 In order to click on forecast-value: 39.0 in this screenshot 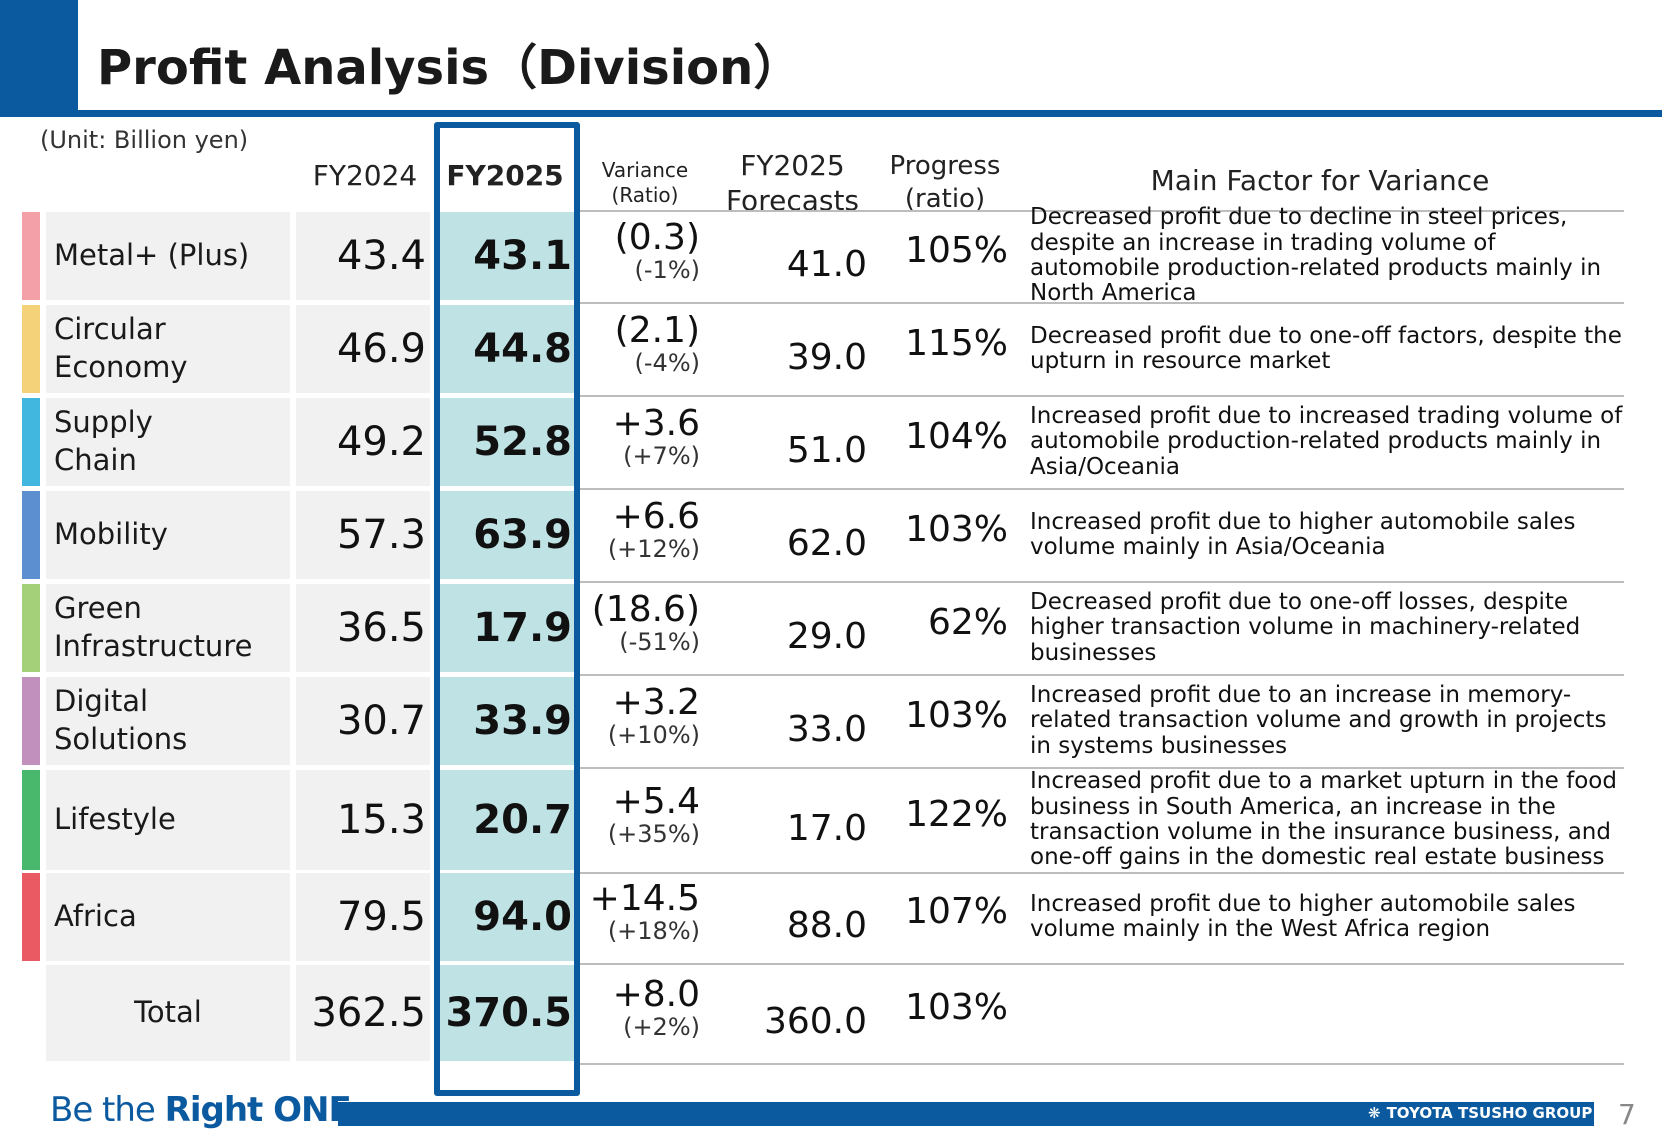, I will do `click(826, 357)`.